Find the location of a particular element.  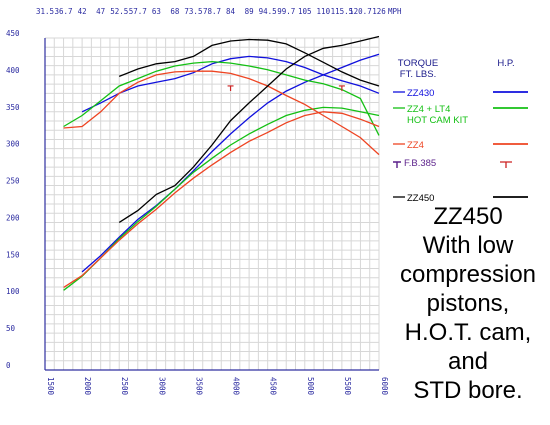

legend-f-b-385-label: F.B.385 is located at coordinates (420, 163).